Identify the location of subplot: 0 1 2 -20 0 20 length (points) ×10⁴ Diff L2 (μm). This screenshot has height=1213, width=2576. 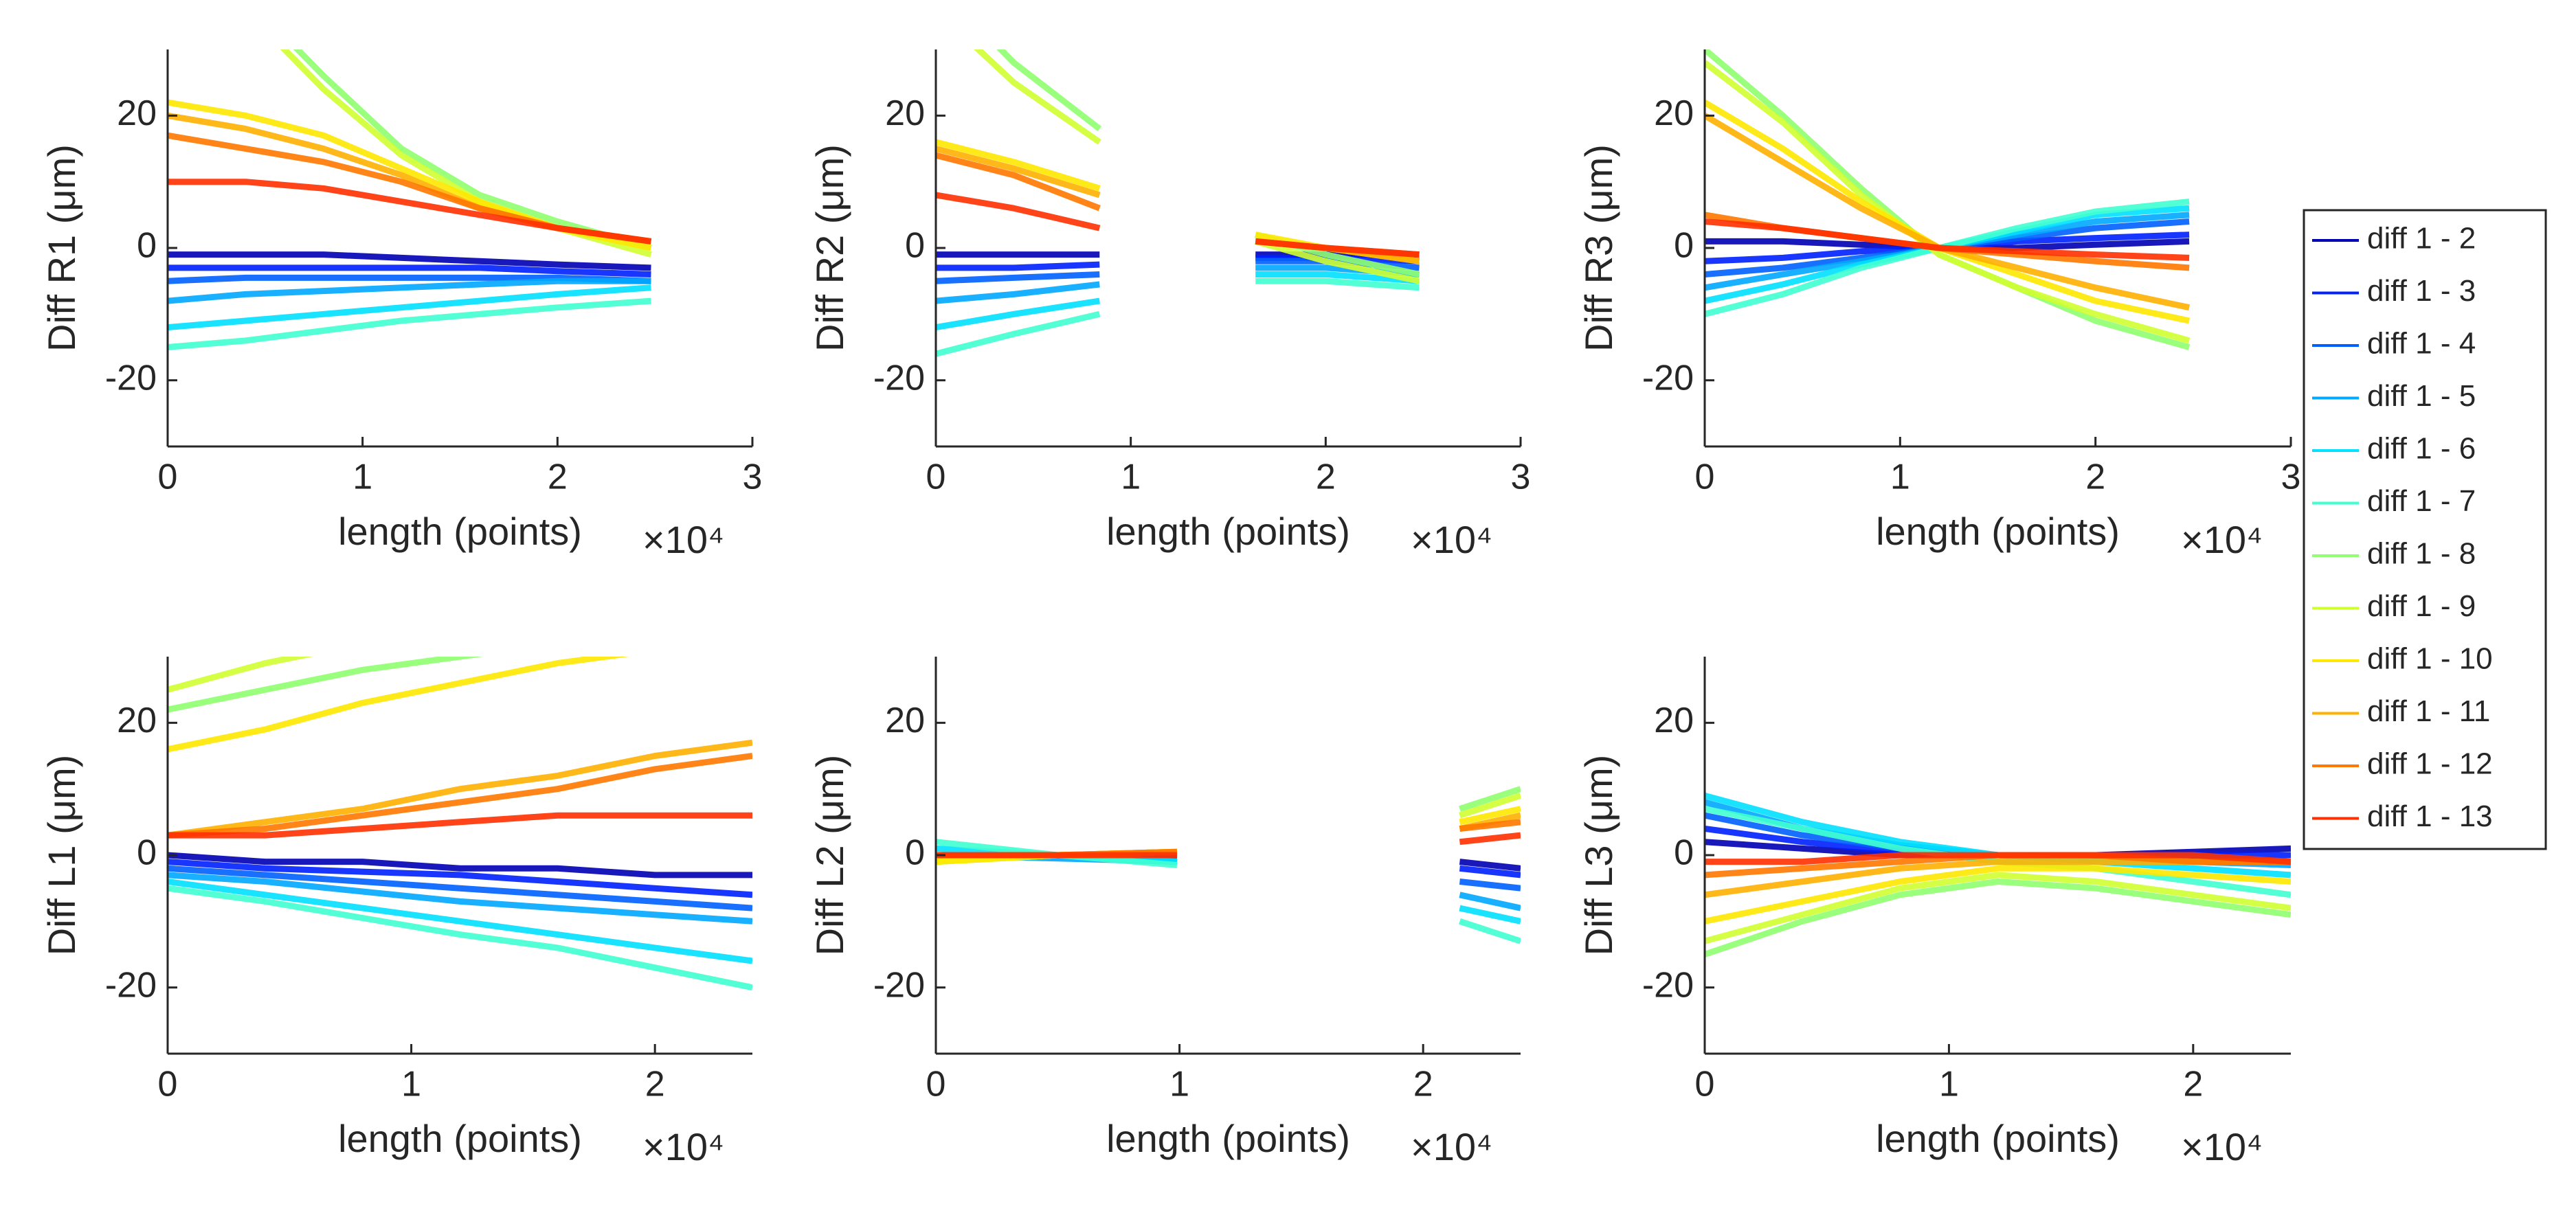
(1164, 913).